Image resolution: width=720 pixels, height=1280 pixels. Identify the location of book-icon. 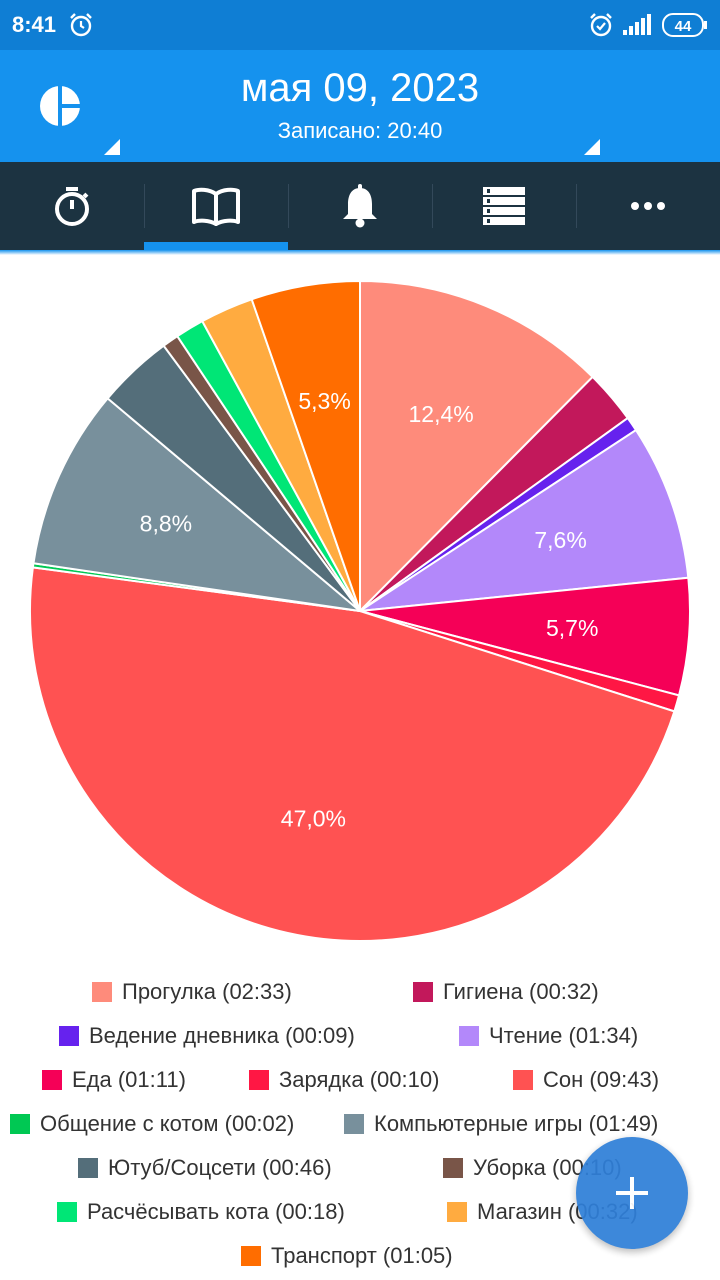
(216, 206).